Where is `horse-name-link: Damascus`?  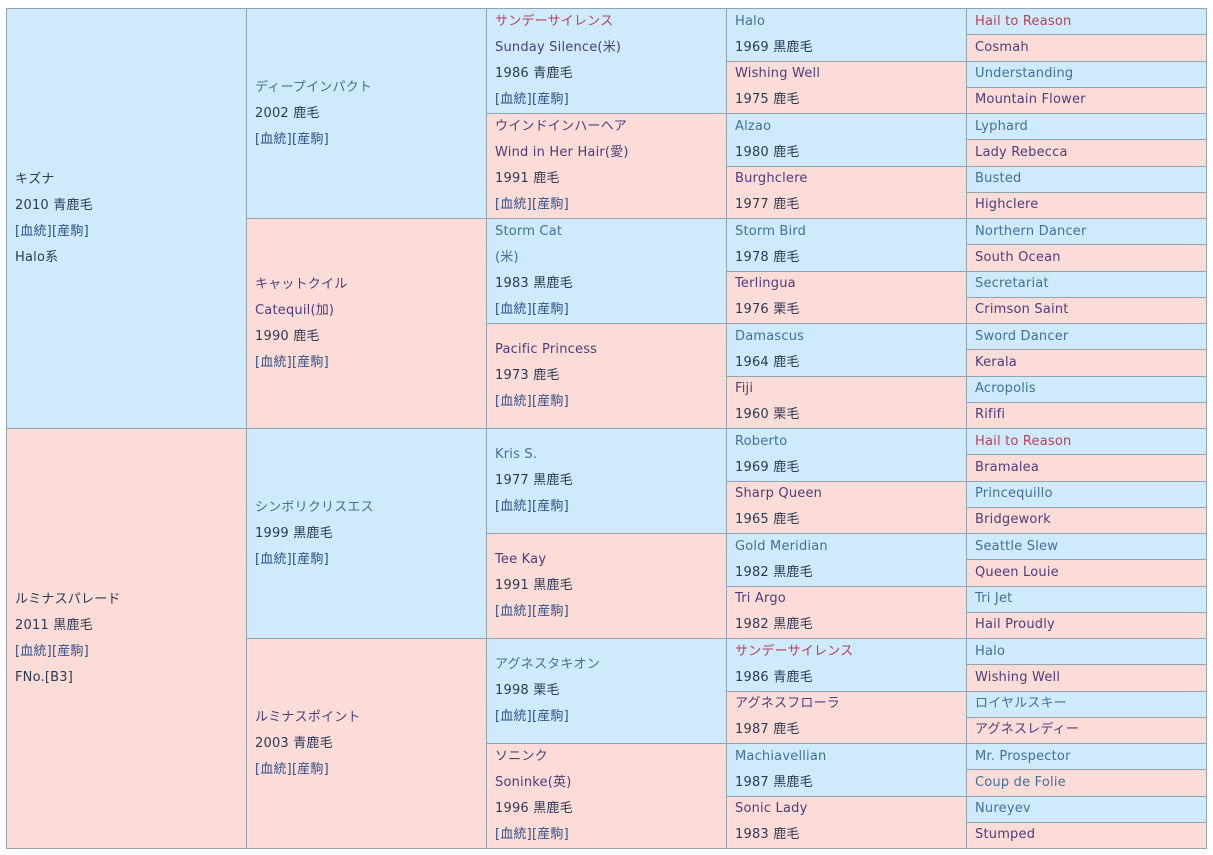 horse-name-link: Damascus is located at coordinates (770, 336).